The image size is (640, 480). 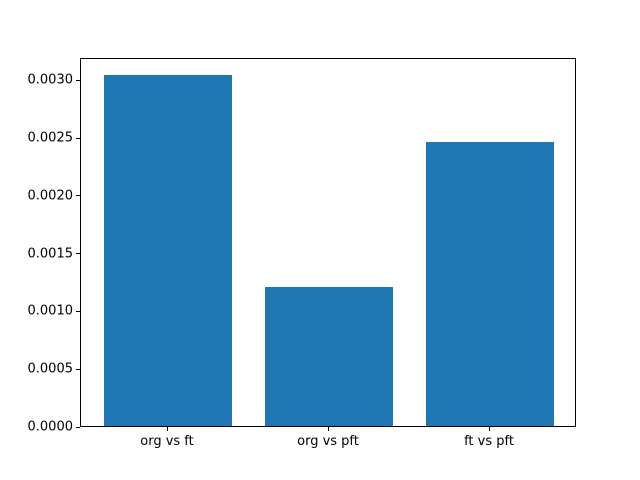 What do you see at coordinates (50, 254) in the screenshot?
I see `y-axis-tick-label: 0.0015` at bounding box center [50, 254].